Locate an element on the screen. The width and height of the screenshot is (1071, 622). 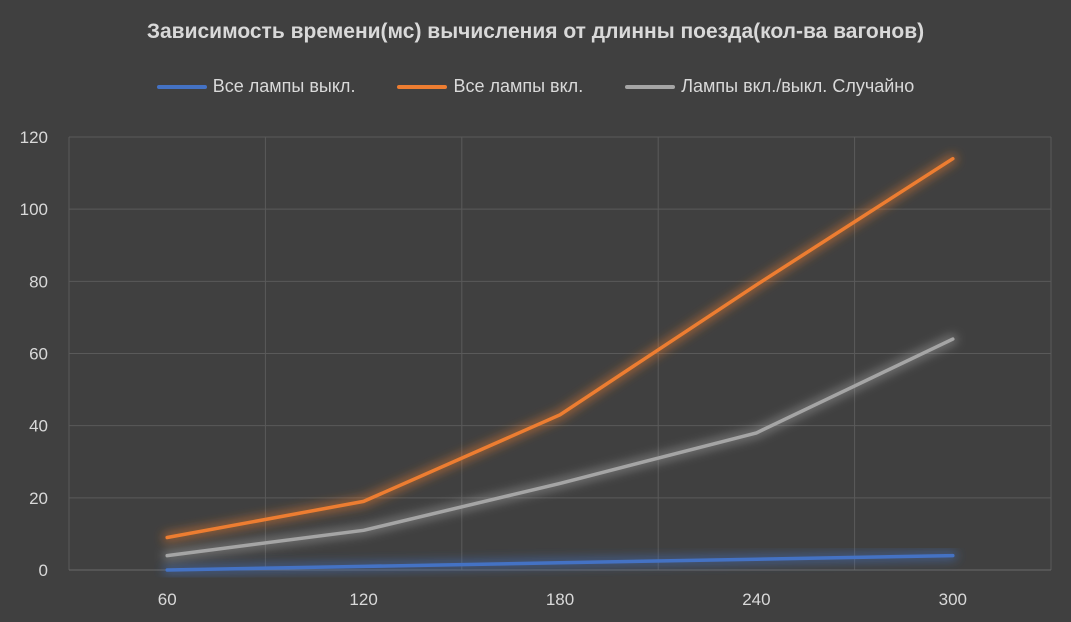
y-tick-label: 20 is located at coordinates (38, 498).